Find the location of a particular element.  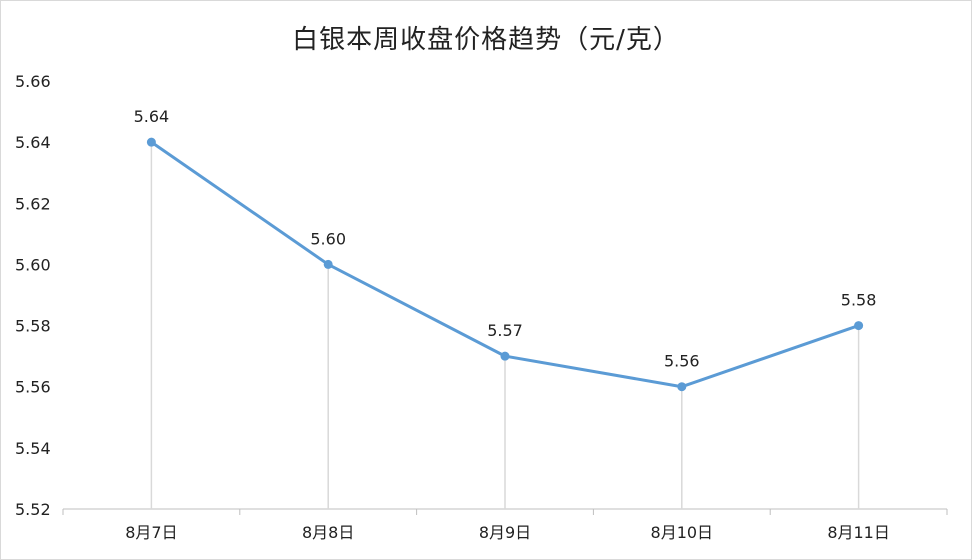

data-label: 5.56 is located at coordinates (682, 361).